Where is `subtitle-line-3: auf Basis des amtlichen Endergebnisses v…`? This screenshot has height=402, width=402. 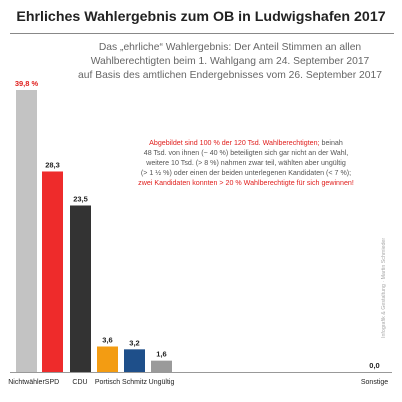 subtitle-line-3: auf Basis des amtlichen Endergebnisses v… is located at coordinates (230, 75).